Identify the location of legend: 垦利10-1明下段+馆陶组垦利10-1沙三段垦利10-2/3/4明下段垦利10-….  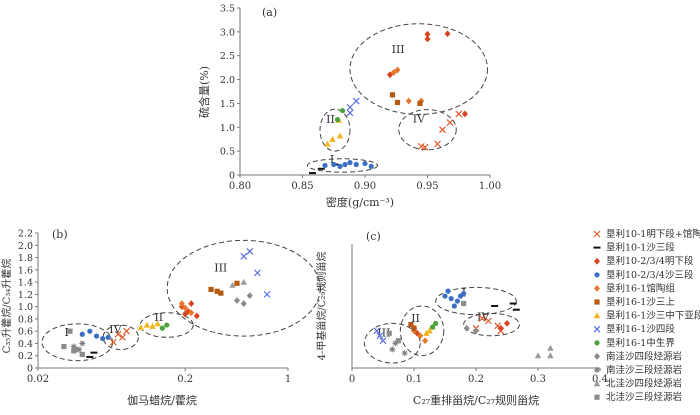
(646, 315).